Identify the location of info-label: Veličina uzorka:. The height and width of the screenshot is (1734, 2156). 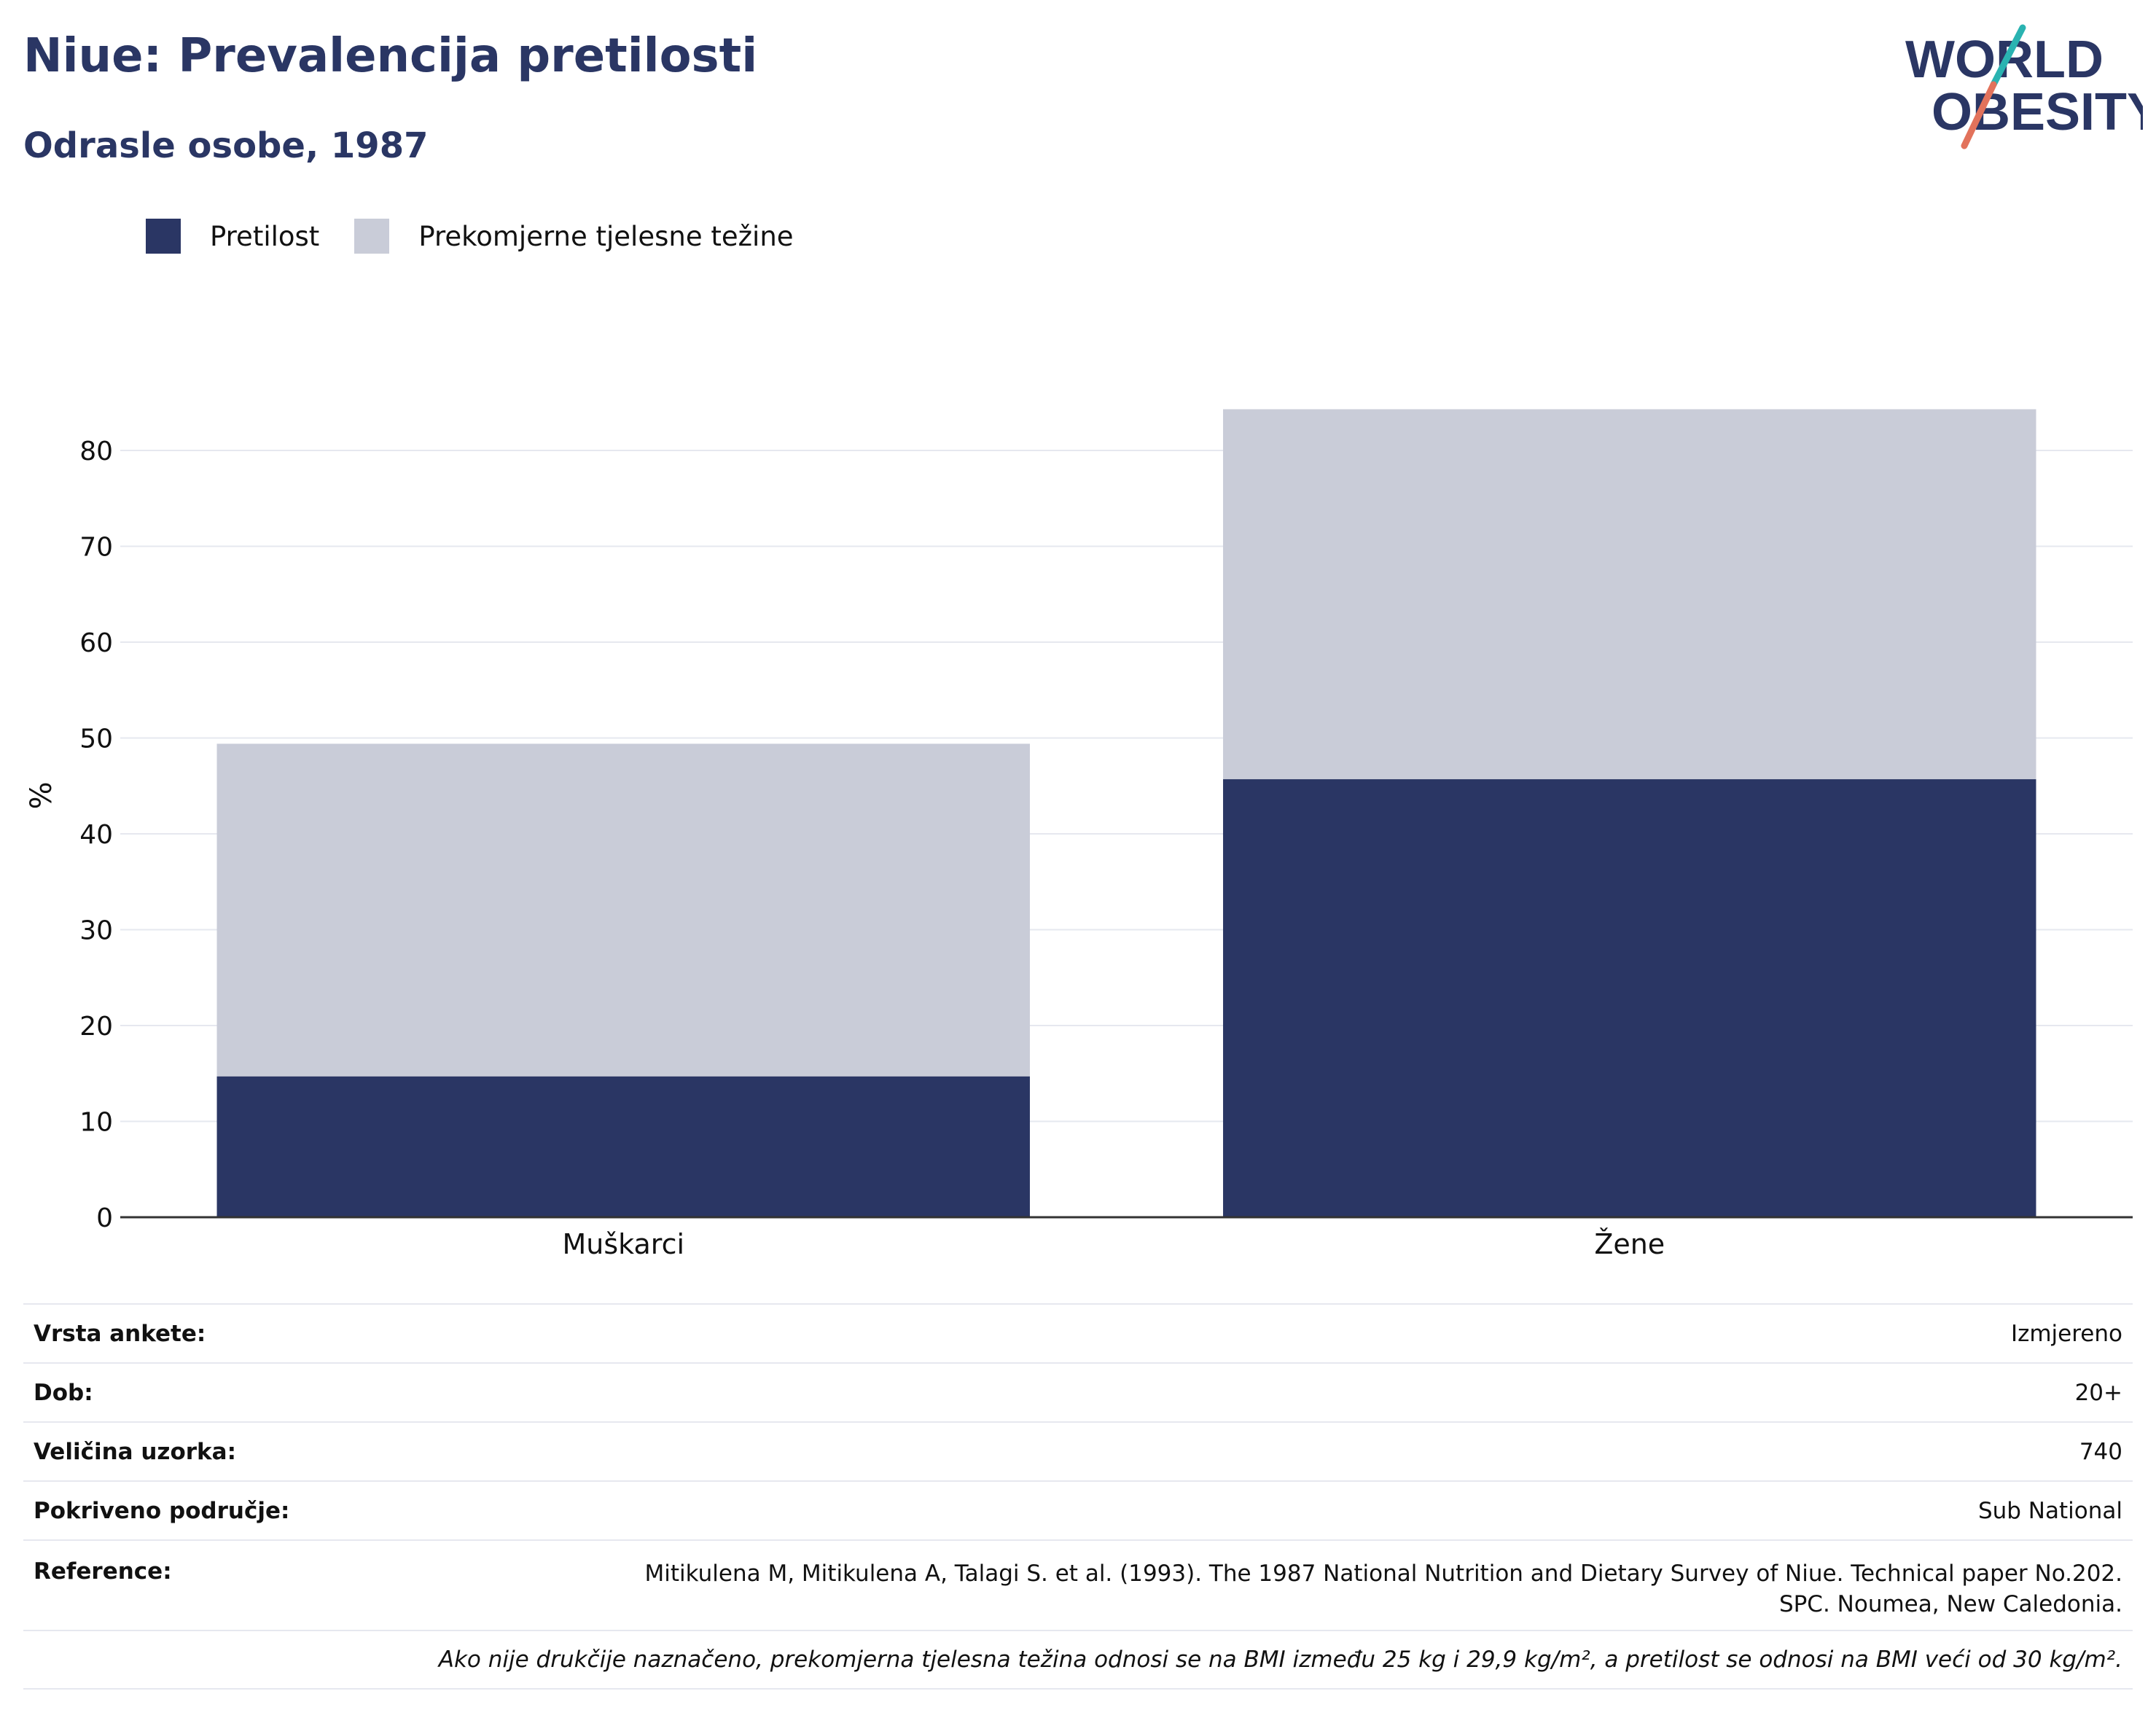
(135, 1451).